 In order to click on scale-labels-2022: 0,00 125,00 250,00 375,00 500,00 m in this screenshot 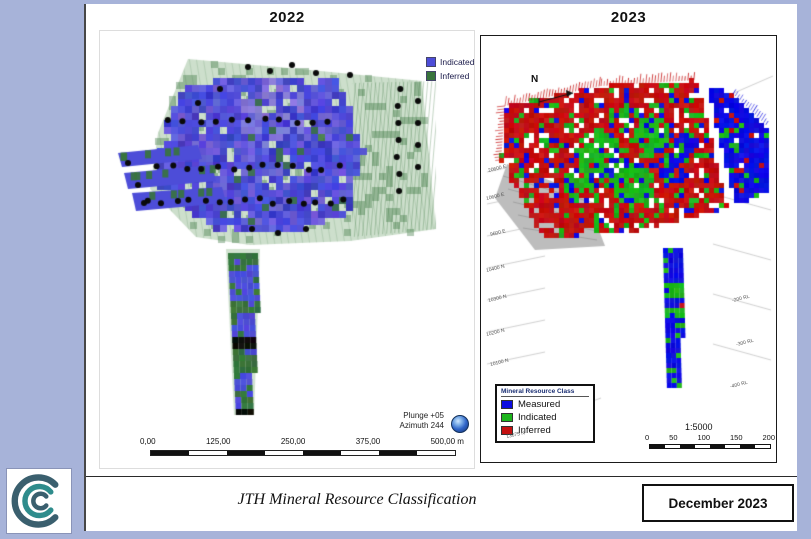, I will do `click(302, 441)`.